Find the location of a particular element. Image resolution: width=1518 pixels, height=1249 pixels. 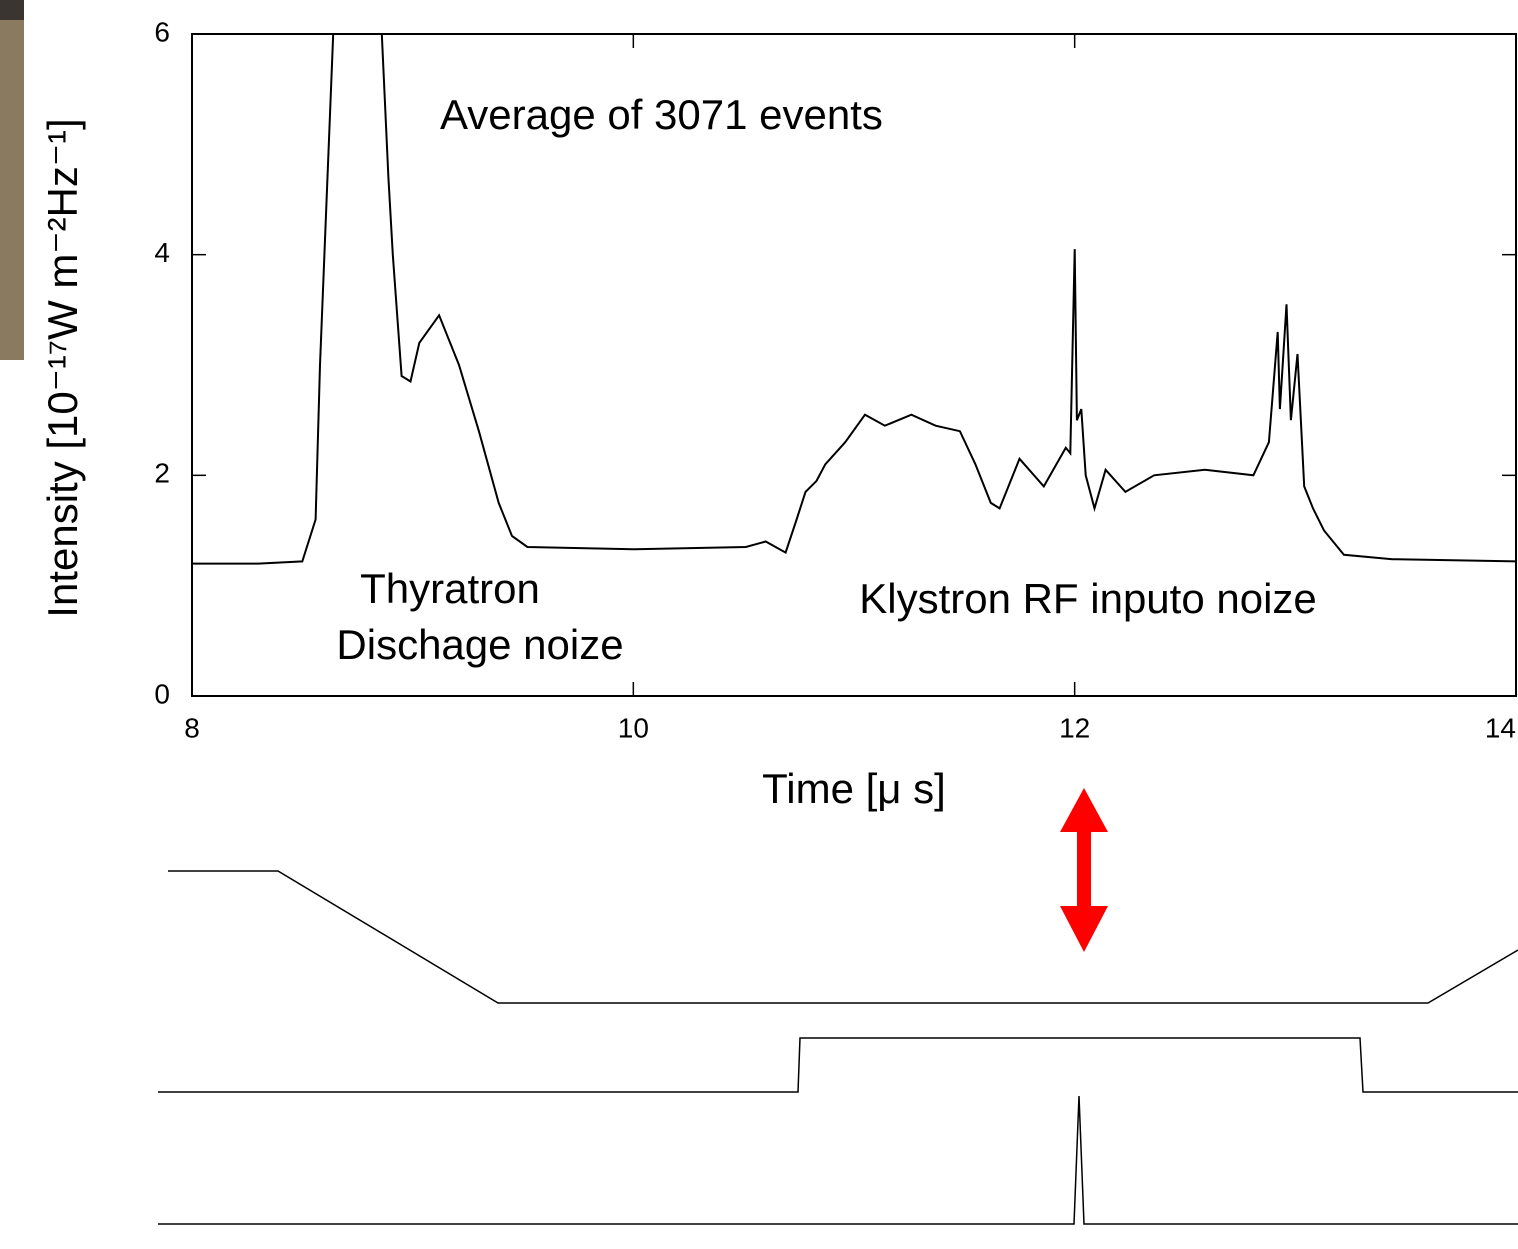

red-arrow is located at coordinates (1084, 870).